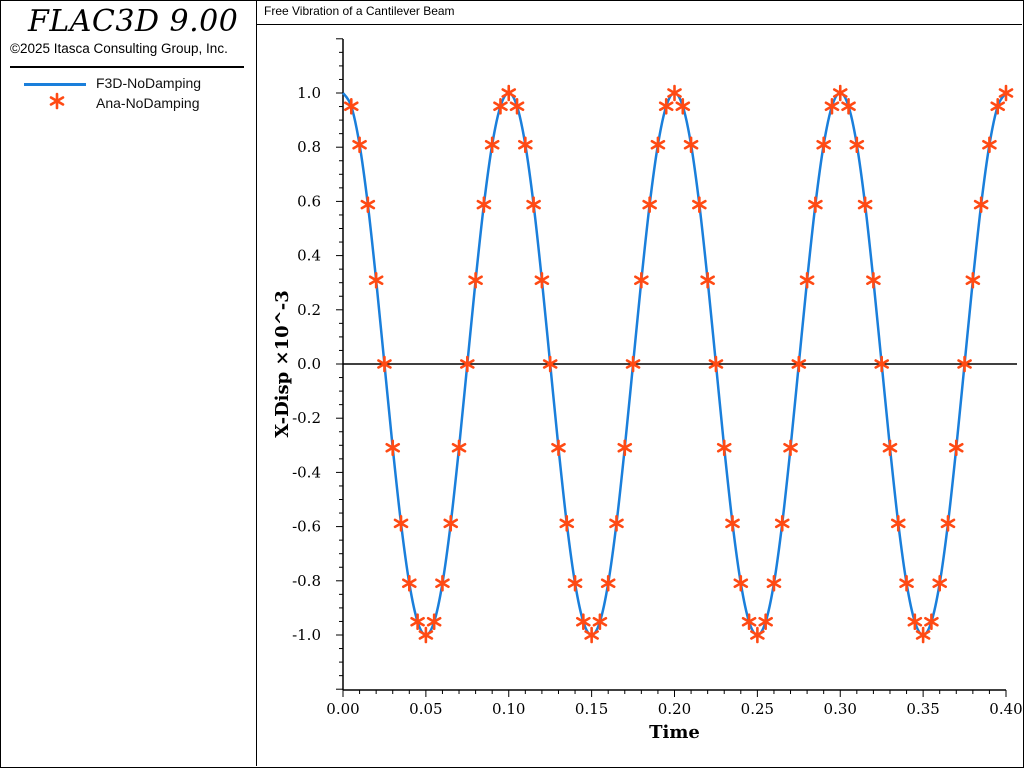 This screenshot has width=1024, height=768. What do you see at coordinates (309, 364) in the screenshot?
I see `y-tick-label: 0.0` at bounding box center [309, 364].